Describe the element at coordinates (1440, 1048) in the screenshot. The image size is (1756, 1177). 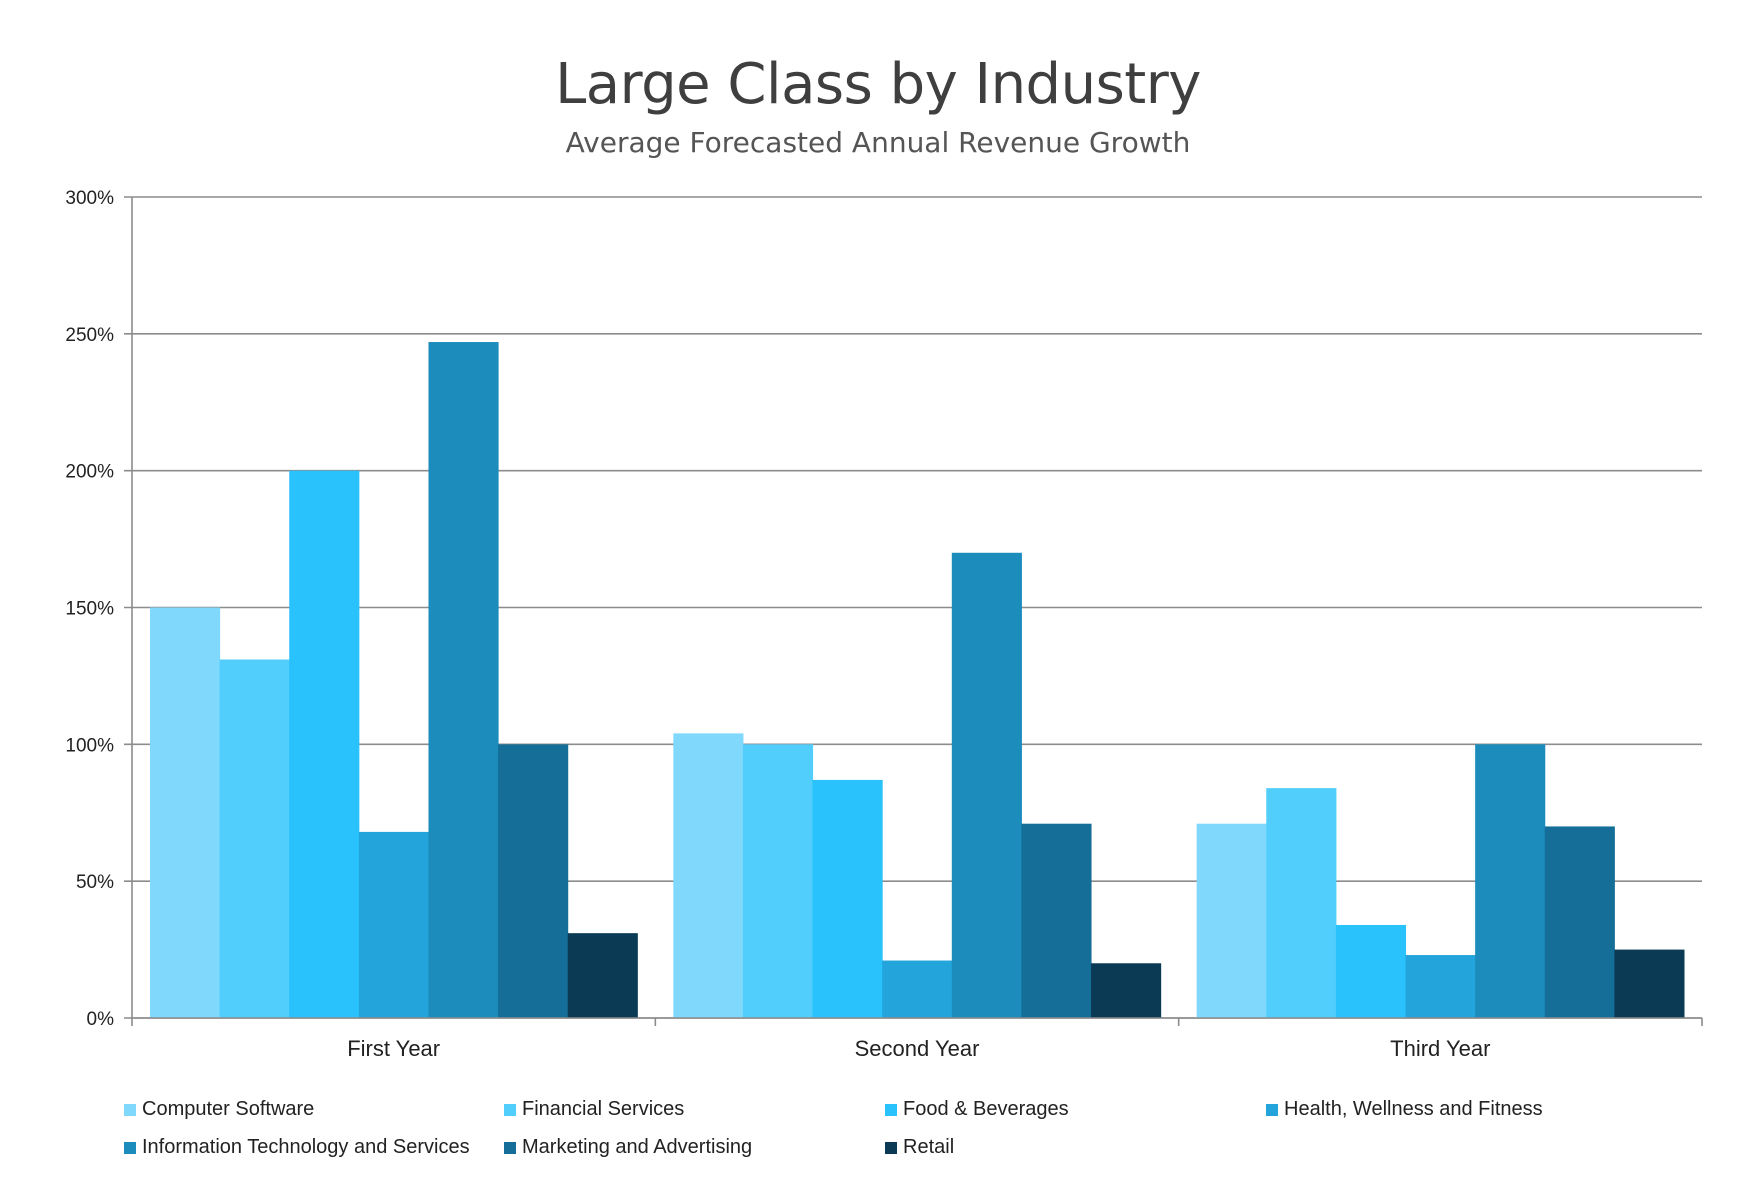
I see `x-category-label: Third Year` at that location.